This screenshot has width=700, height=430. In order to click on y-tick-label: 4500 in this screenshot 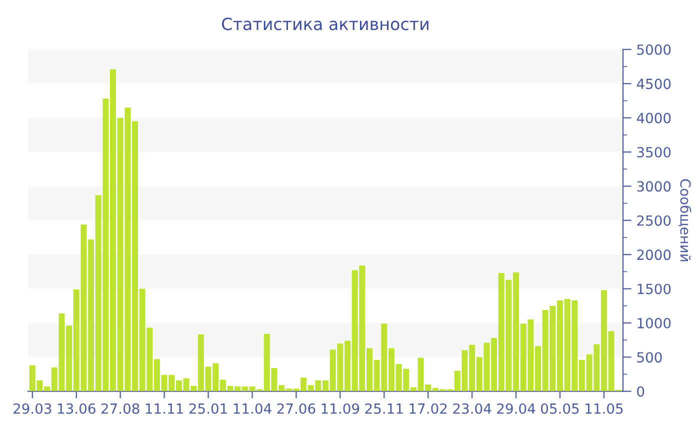, I will do `click(653, 84)`.